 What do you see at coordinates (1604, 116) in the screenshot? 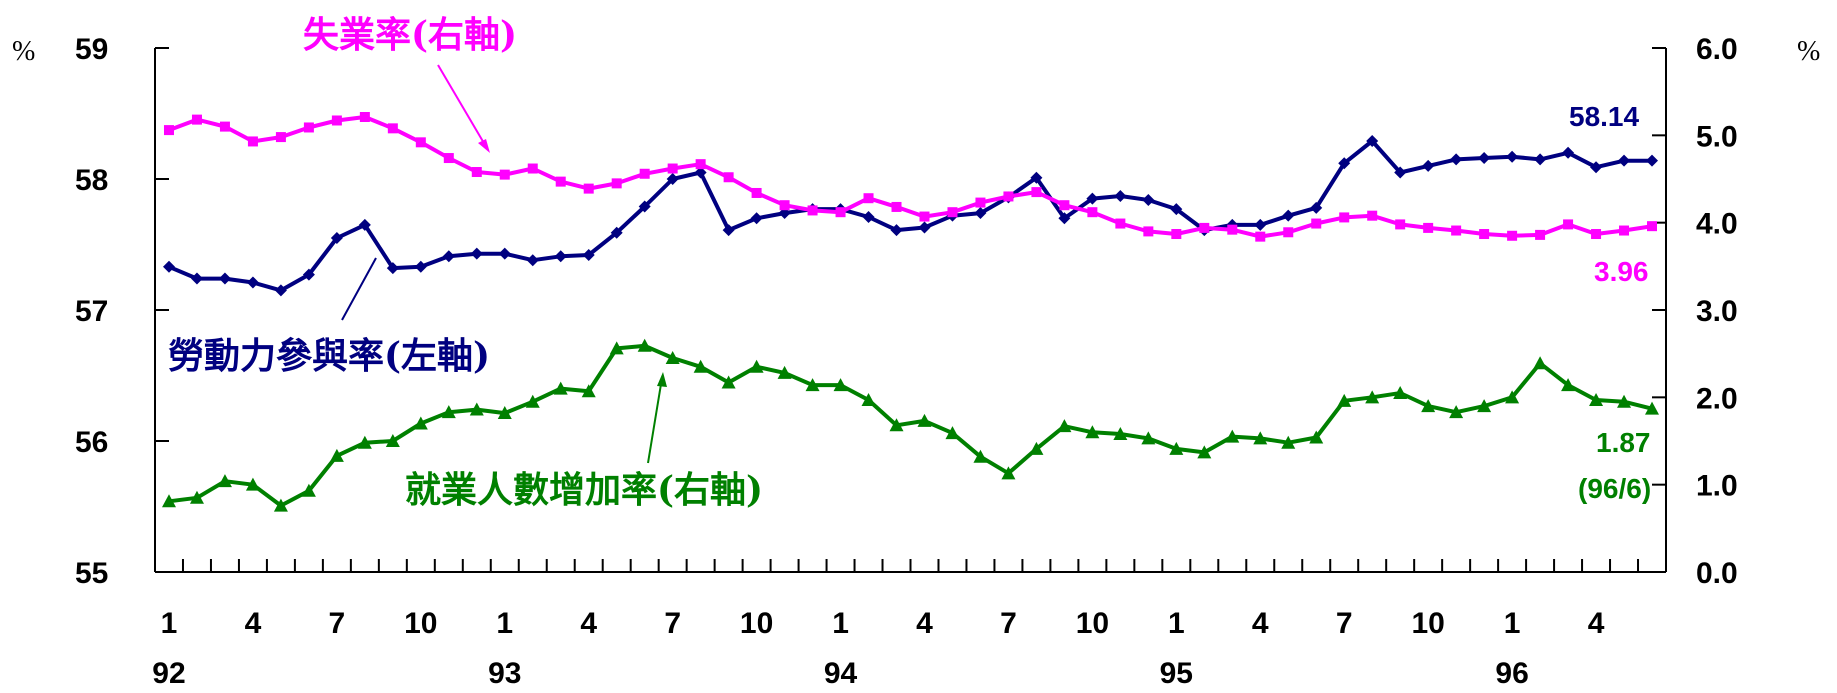
I see `end-label-participation: 58.14` at bounding box center [1604, 116].